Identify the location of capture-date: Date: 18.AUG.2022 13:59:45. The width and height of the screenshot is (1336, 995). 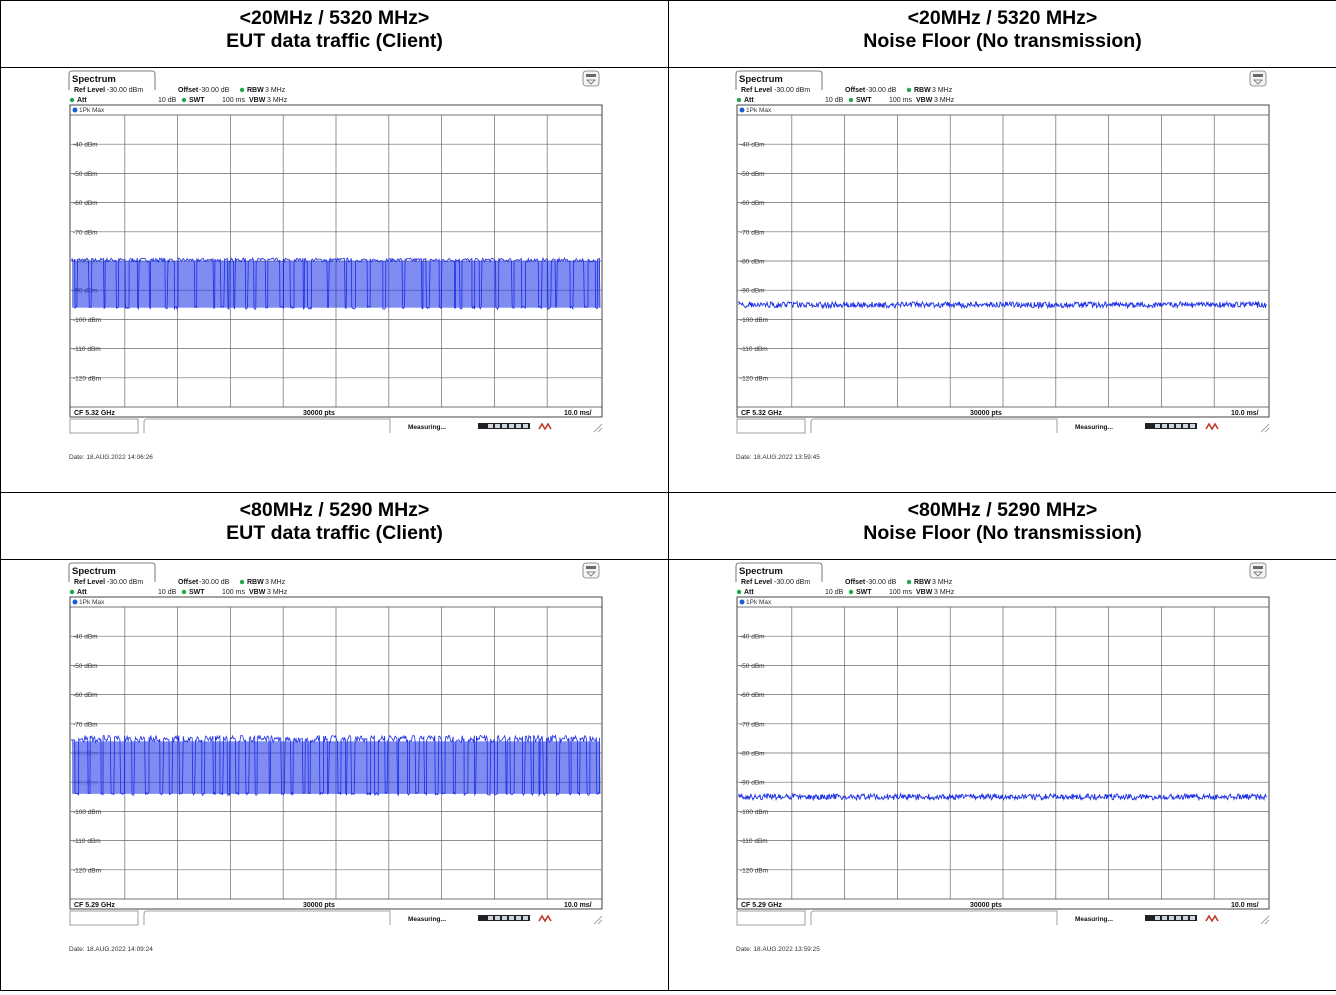
(778, 457).